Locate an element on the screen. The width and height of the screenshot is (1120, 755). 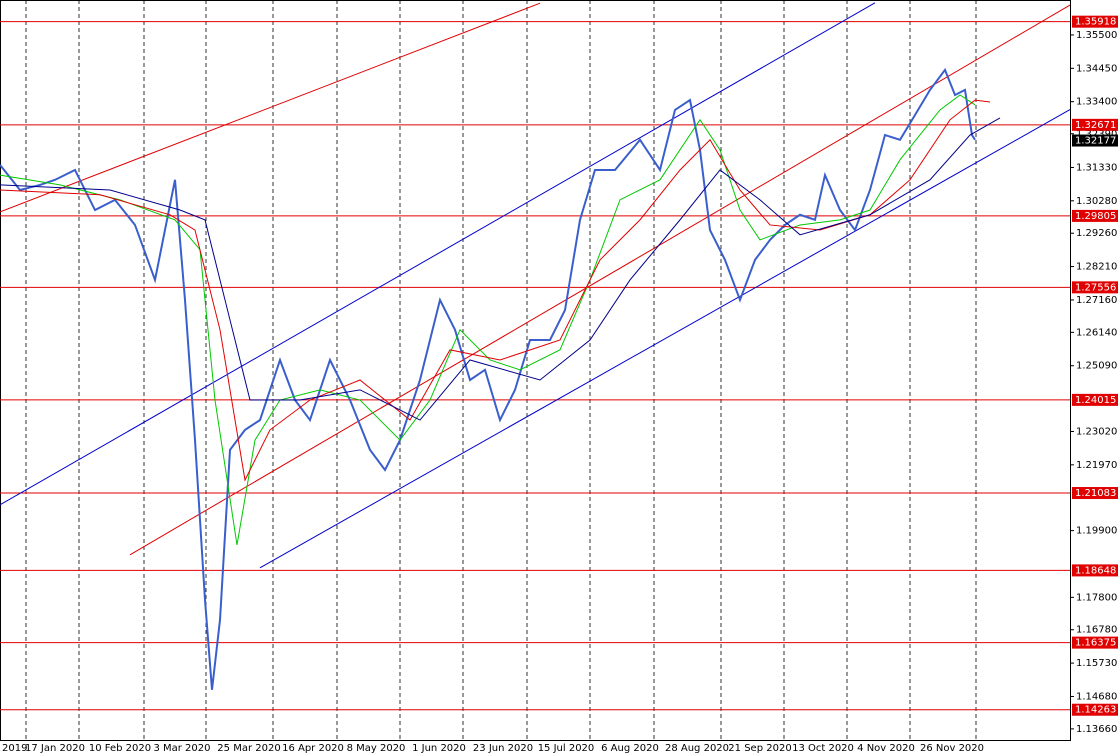
x-tick-label: 25 Mar 2020 is located at coordinates (248, 748).